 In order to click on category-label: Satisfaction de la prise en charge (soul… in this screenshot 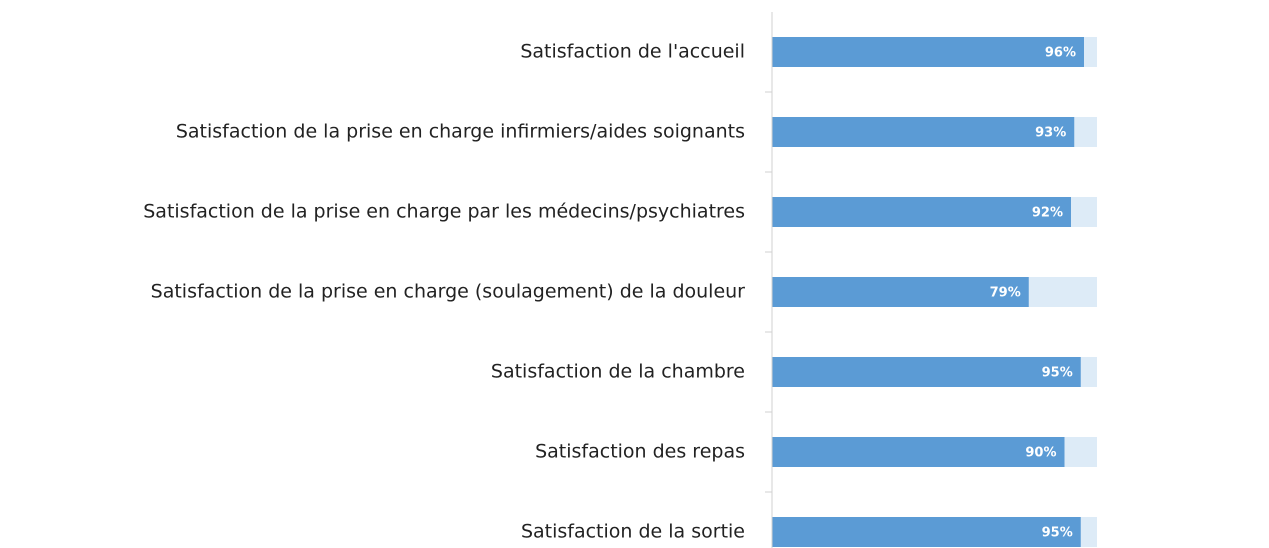, I will do `click(448, 292)`.